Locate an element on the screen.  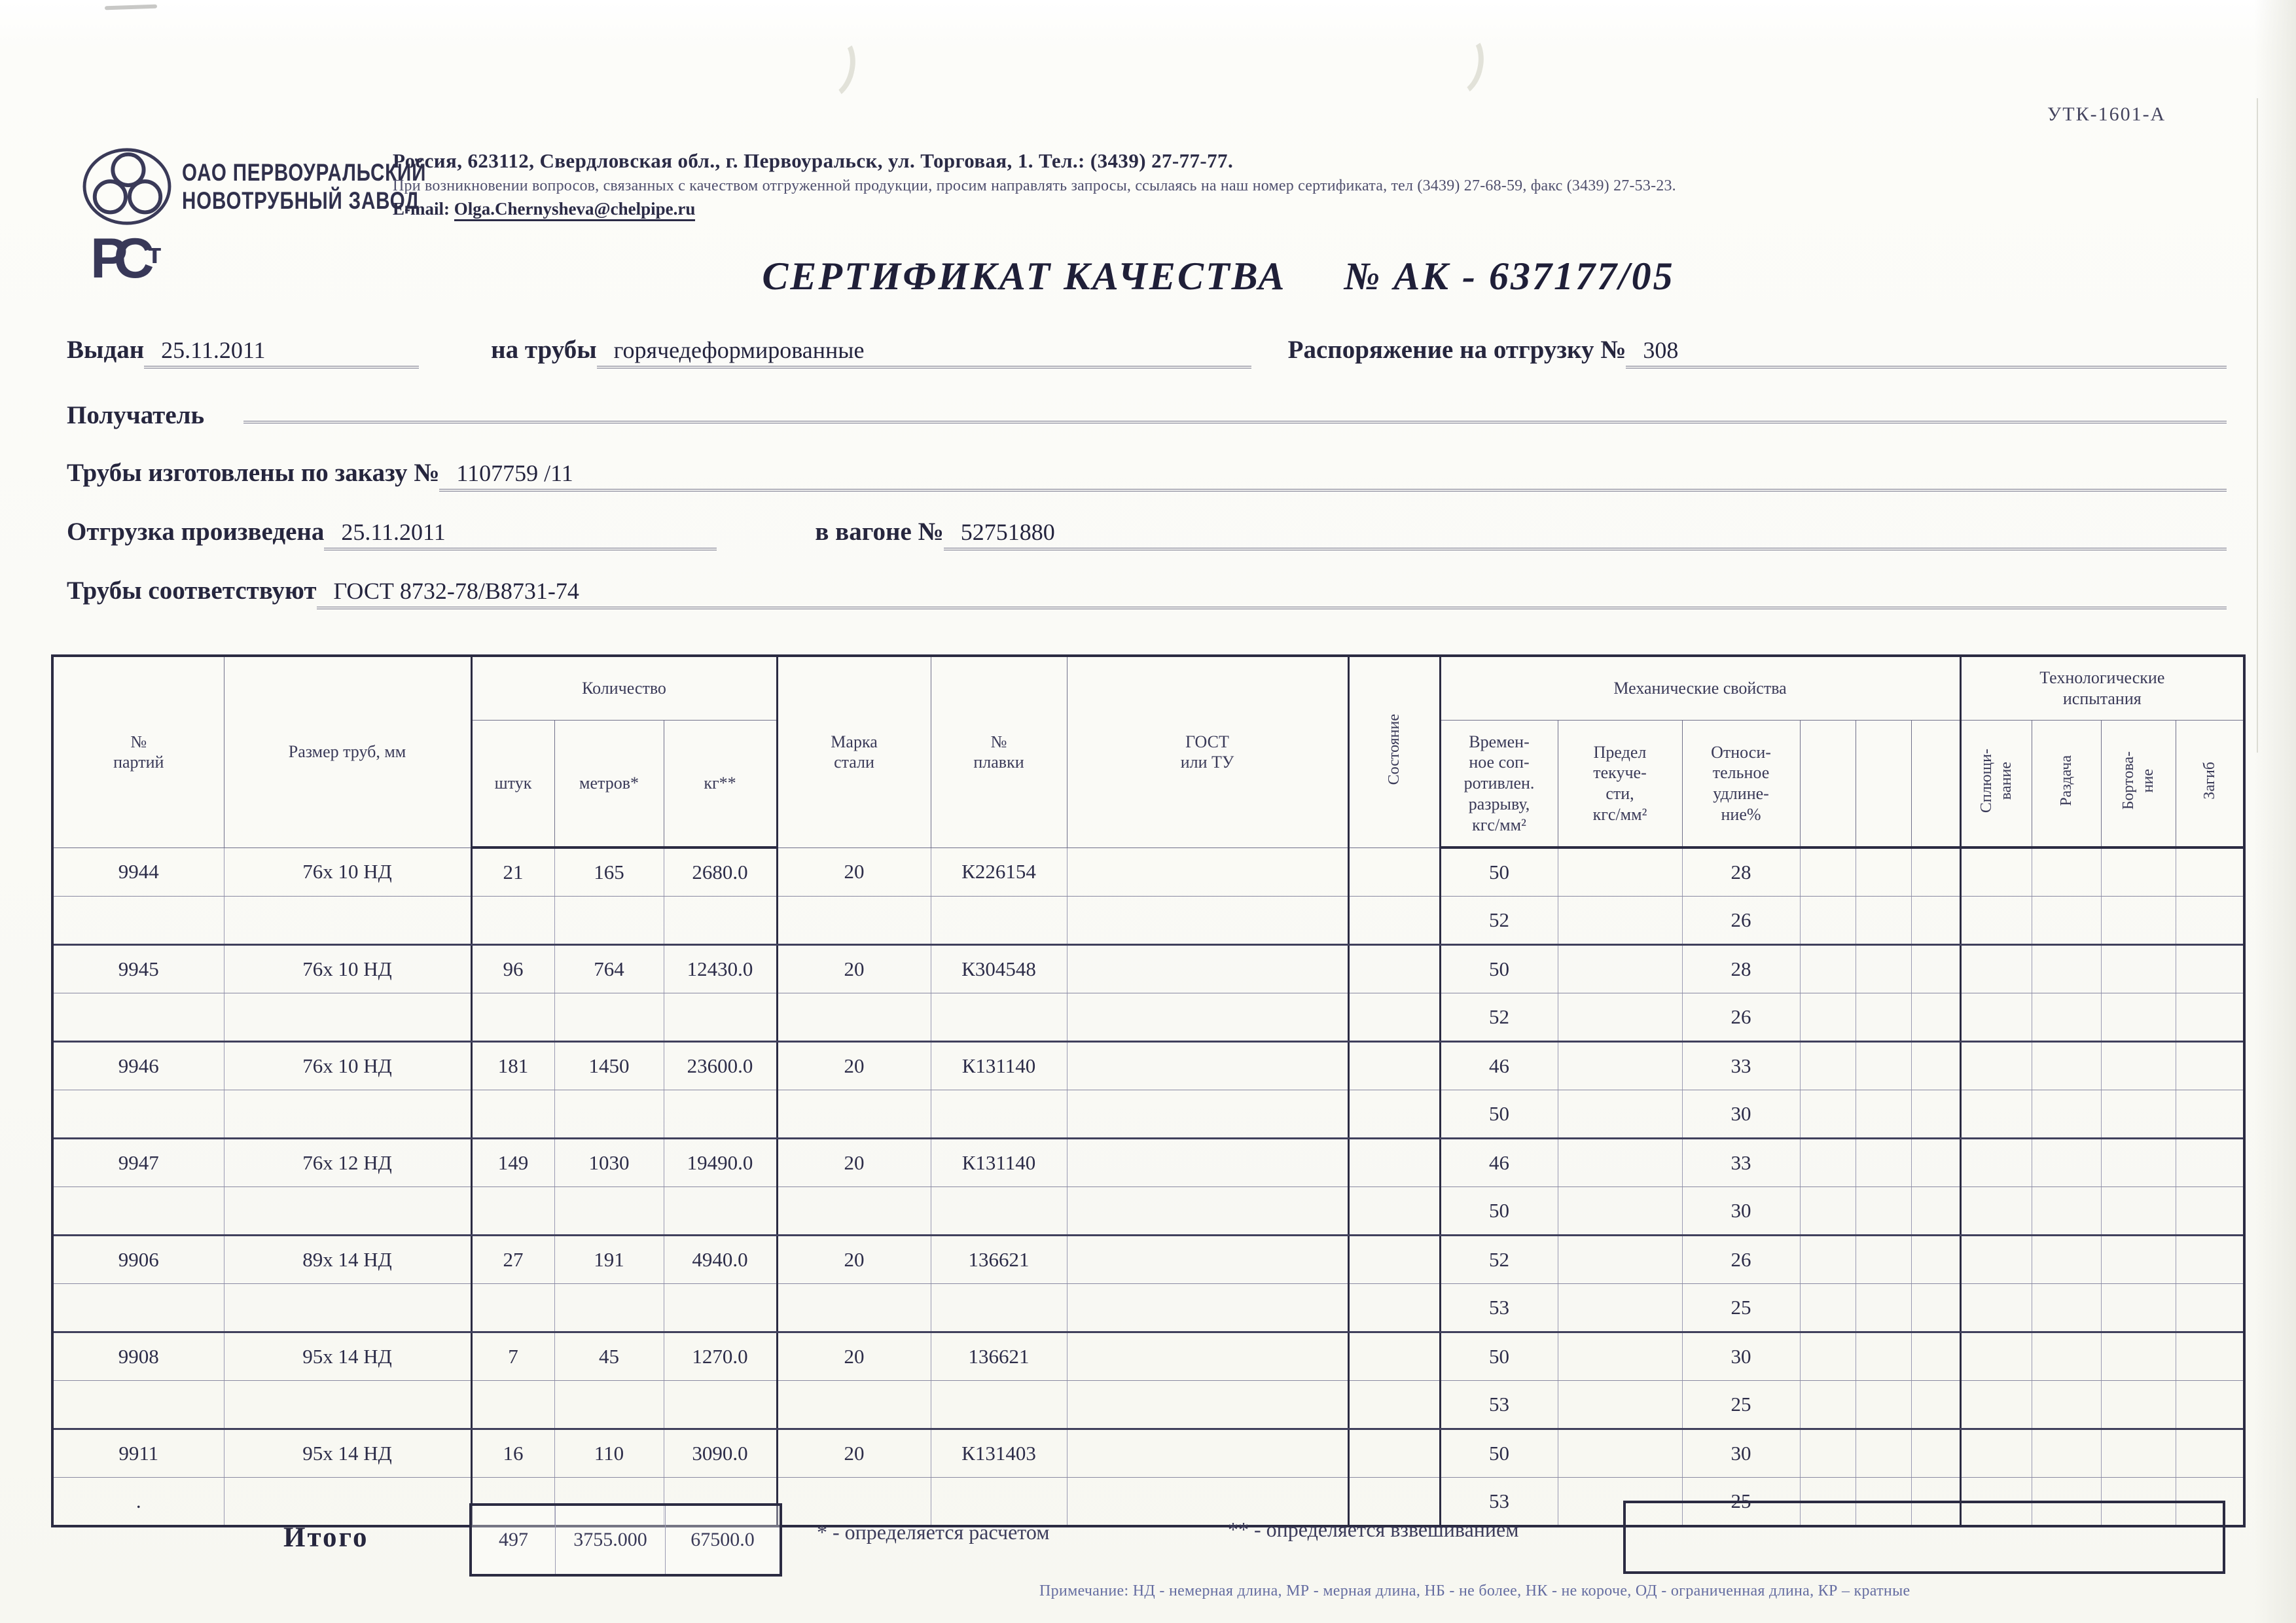
page-title: СЕРТИФИКАТ КАЧЕСТВА № АК - 637177/05 is located at coordinates (1148, 276).